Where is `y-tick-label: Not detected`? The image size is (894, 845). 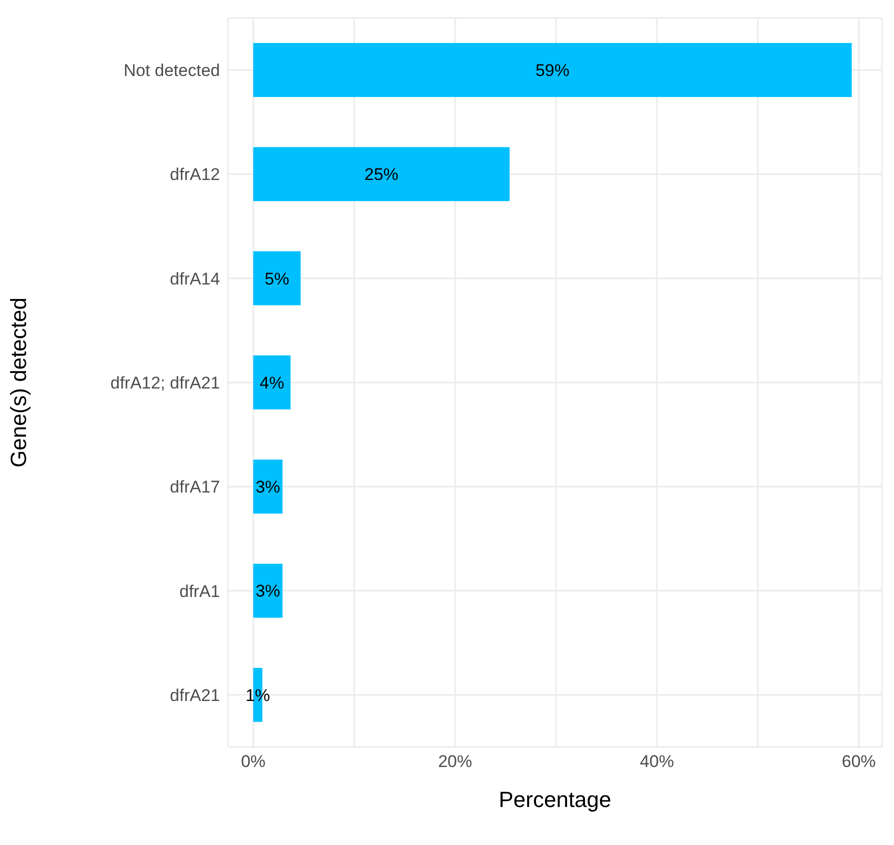 y-tick-label: Not detected is located at coordinates (172, 70).